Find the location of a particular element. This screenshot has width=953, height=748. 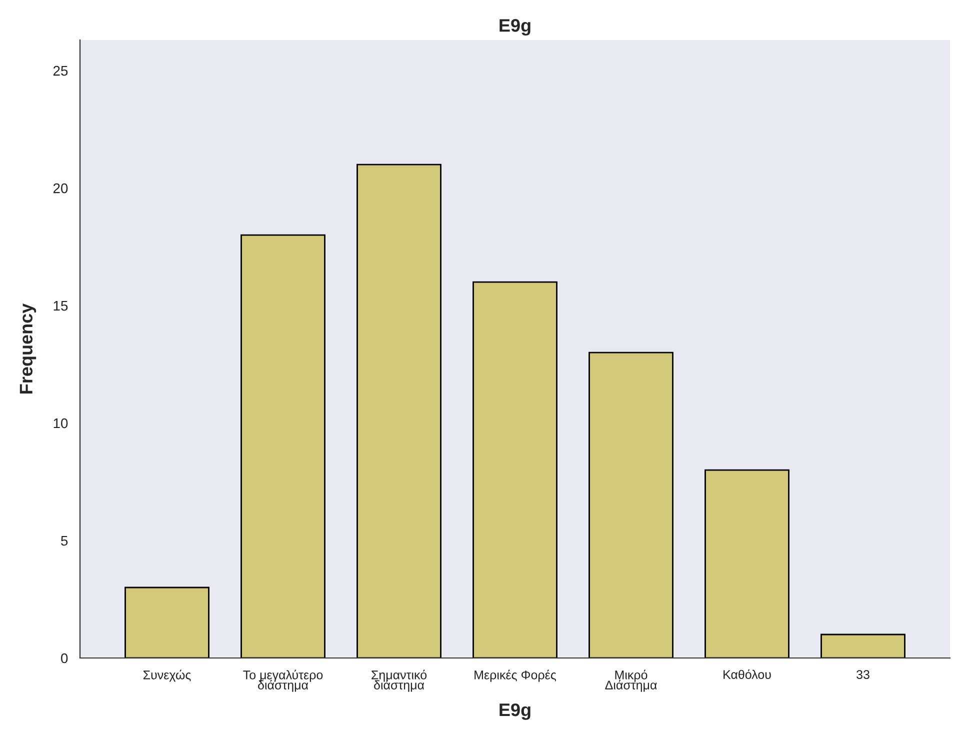

x-tick-label: Μικρό Διάστημα is located at coordinates (631, 681).